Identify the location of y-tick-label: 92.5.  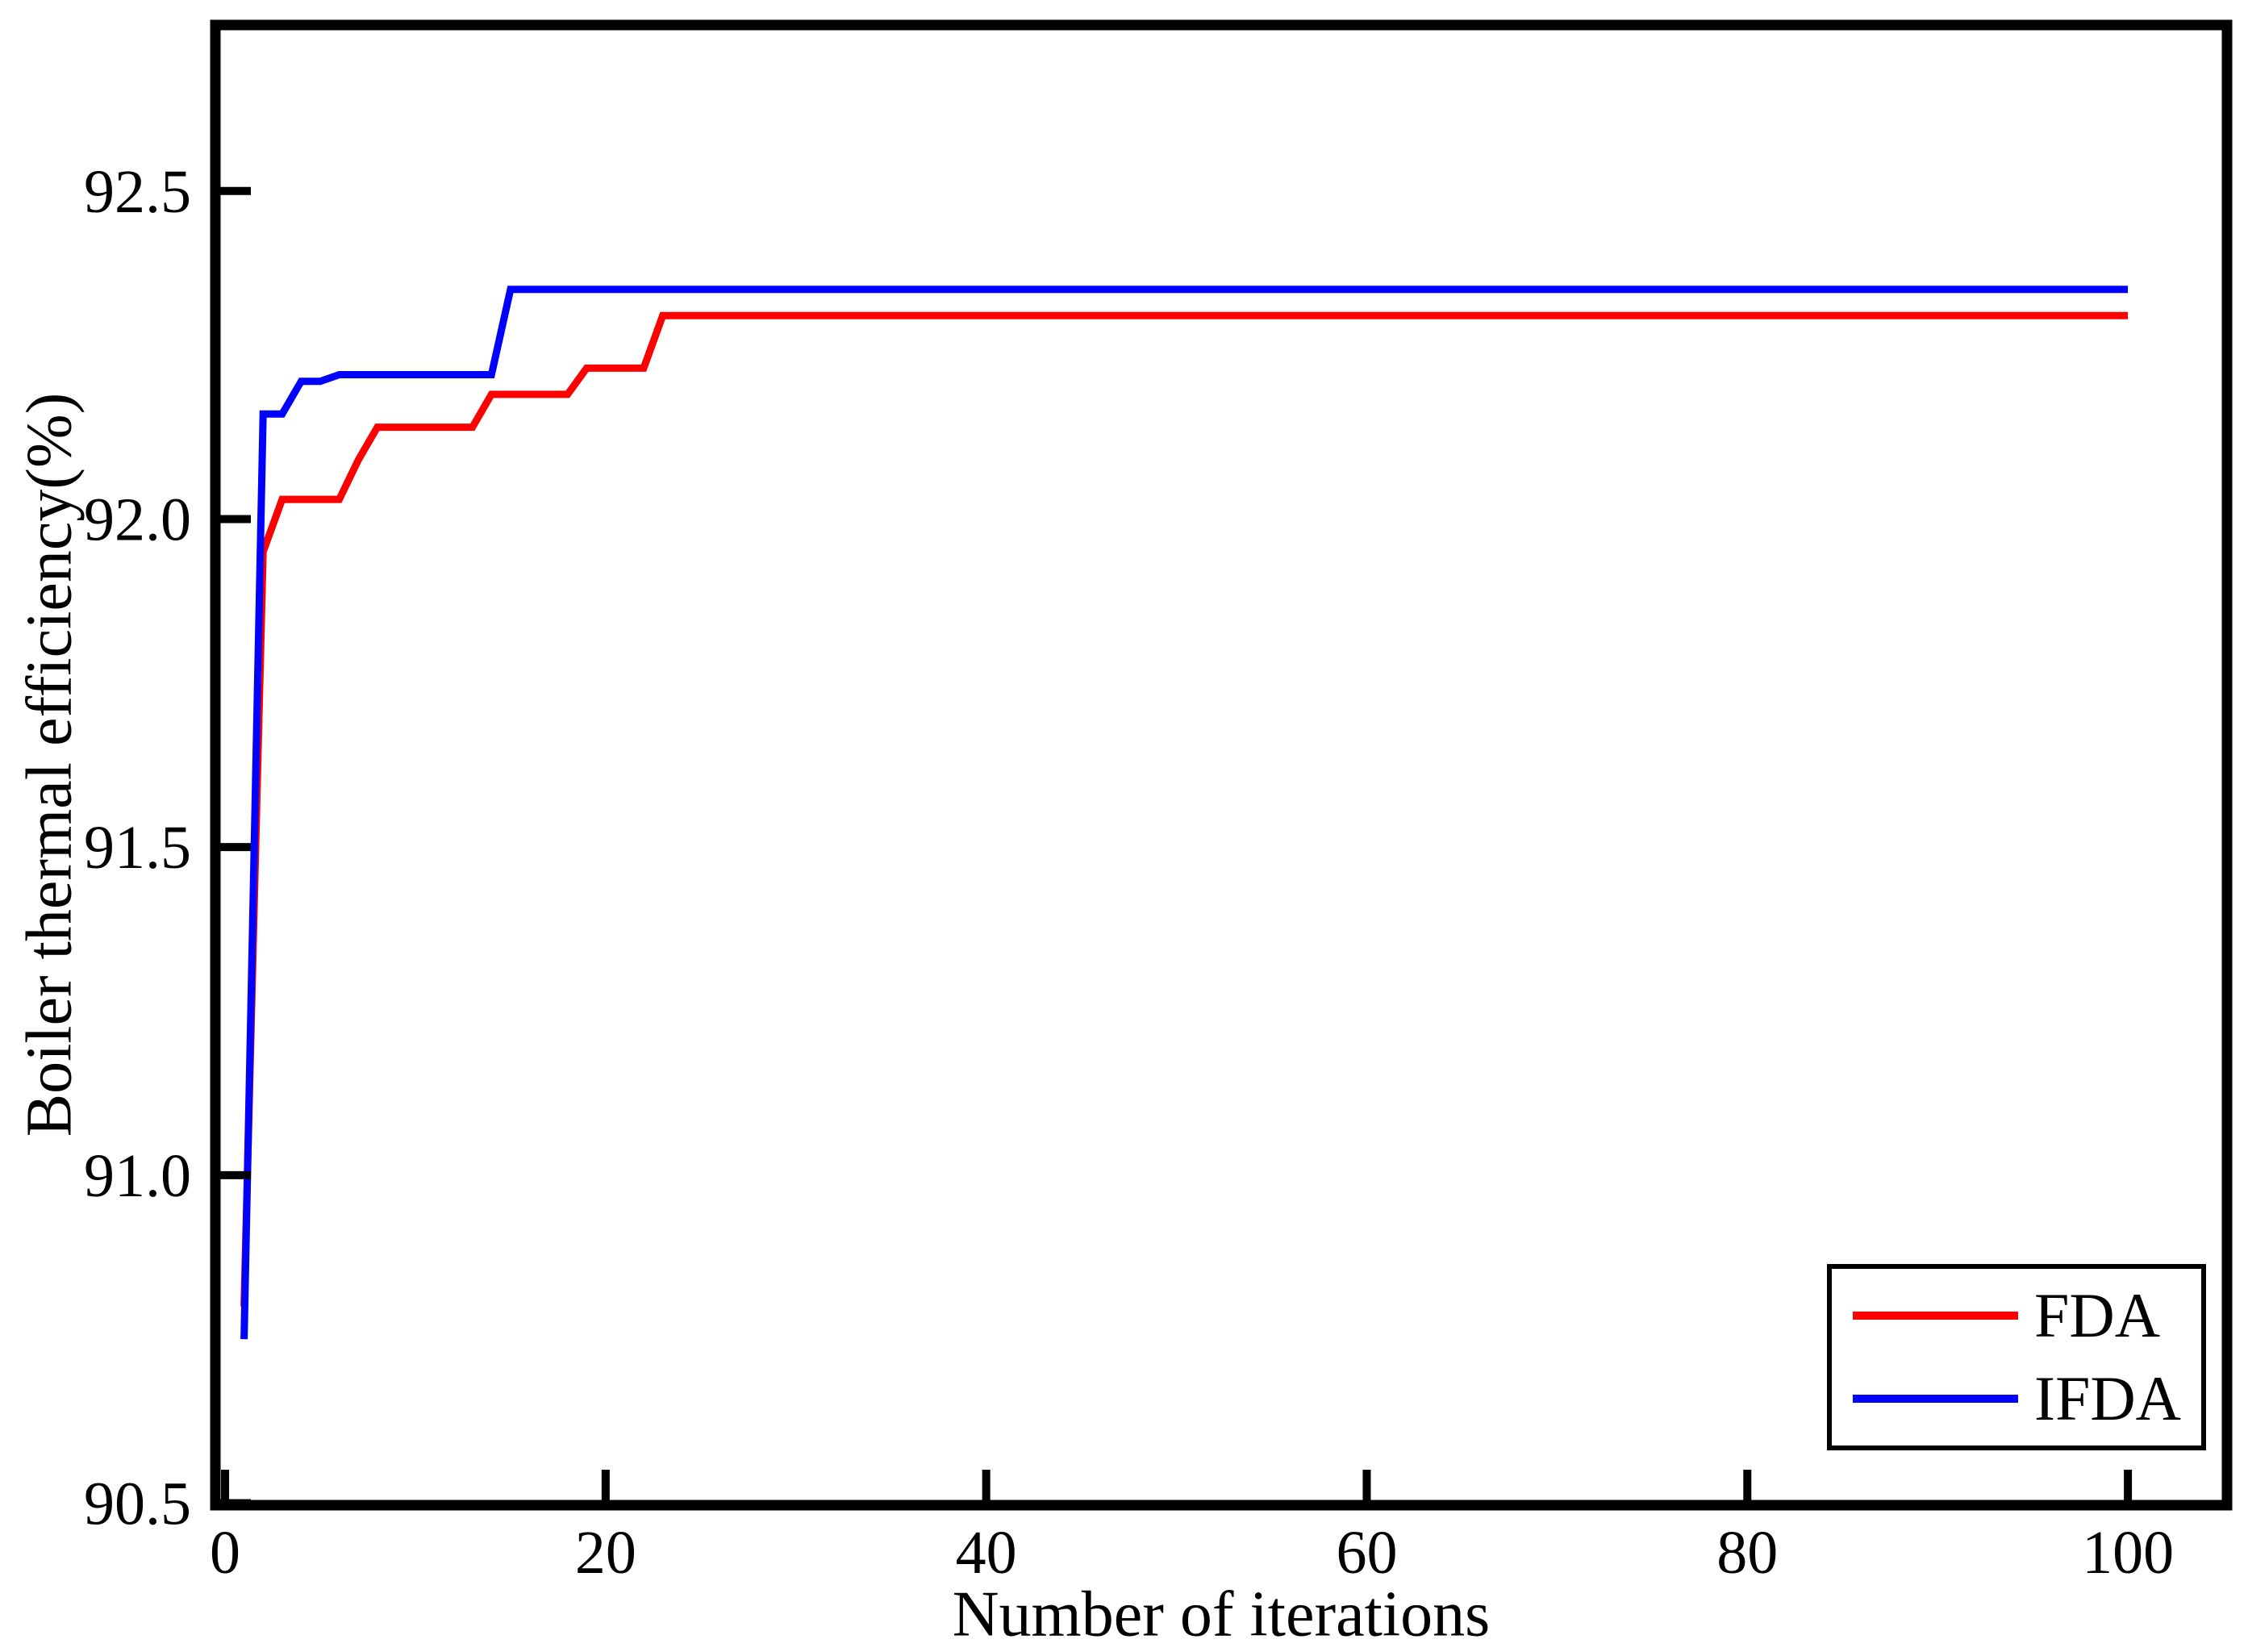
(137, 192).